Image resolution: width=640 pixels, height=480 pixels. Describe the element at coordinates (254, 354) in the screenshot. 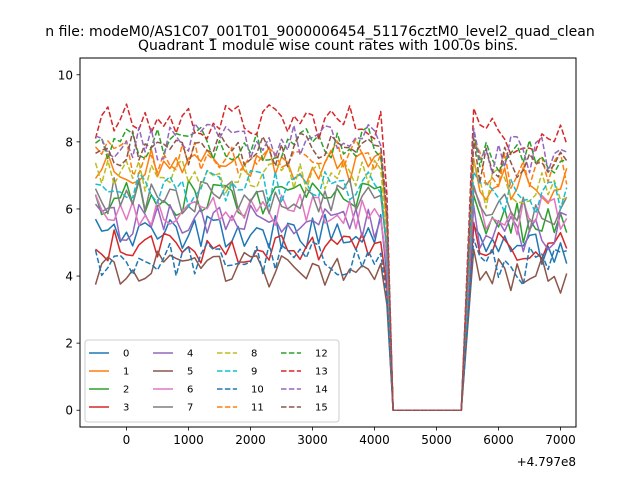

I see `legend-label-8: 8` at that location.